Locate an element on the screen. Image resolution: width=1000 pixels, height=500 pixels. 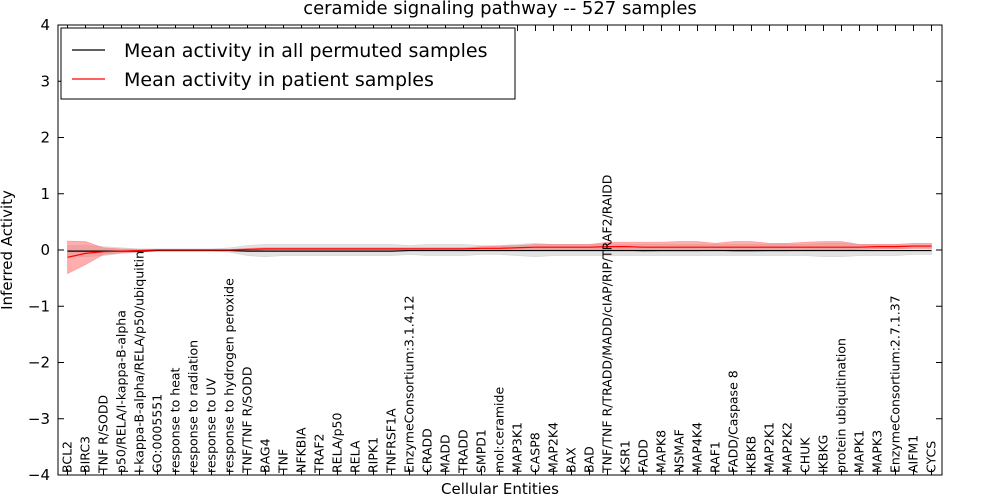
x-tick-label: MAPK3 is located at coordinates (877, 451).